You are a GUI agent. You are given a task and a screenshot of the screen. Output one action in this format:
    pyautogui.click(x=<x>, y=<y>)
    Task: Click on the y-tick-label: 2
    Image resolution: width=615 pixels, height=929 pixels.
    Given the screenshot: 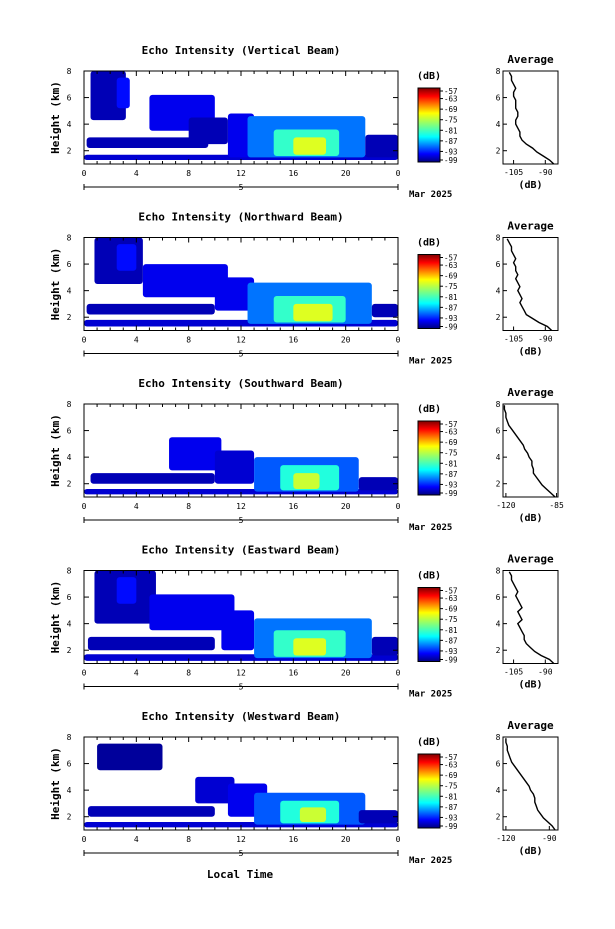 What is the action you would take?
    pyautogui.click(x=69, y=151)
    